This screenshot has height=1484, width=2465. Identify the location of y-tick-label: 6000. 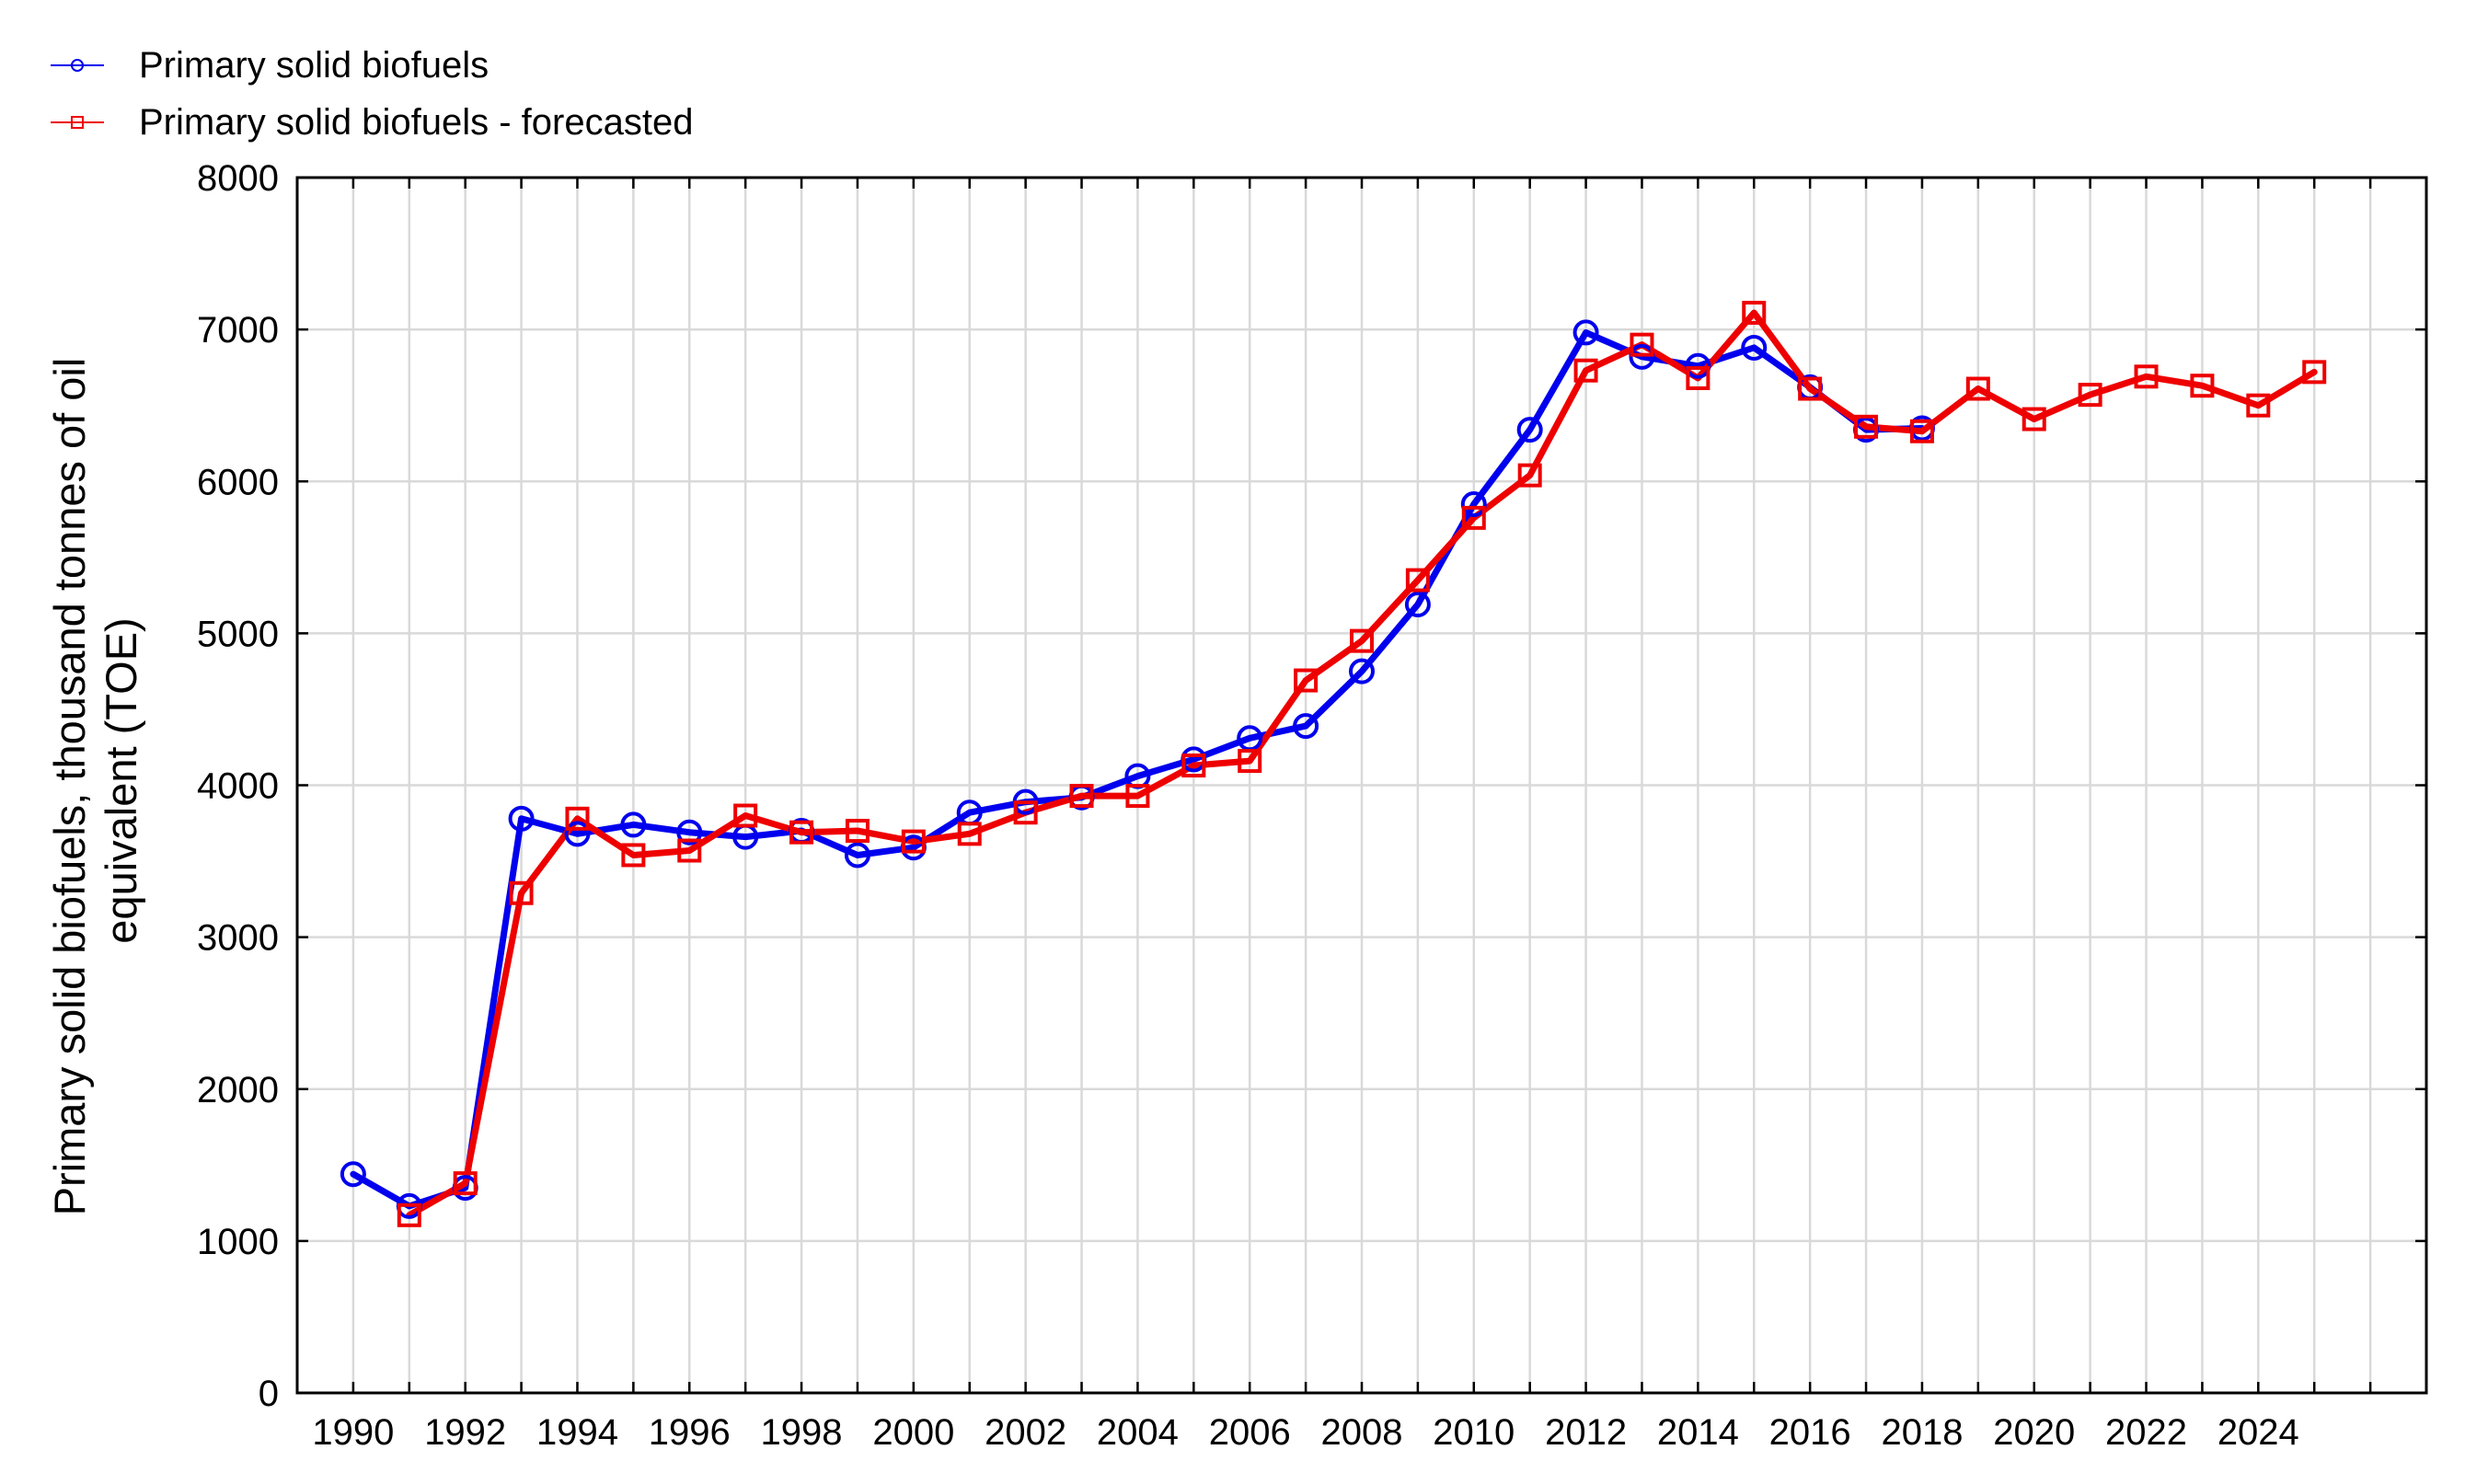
(238, 482).